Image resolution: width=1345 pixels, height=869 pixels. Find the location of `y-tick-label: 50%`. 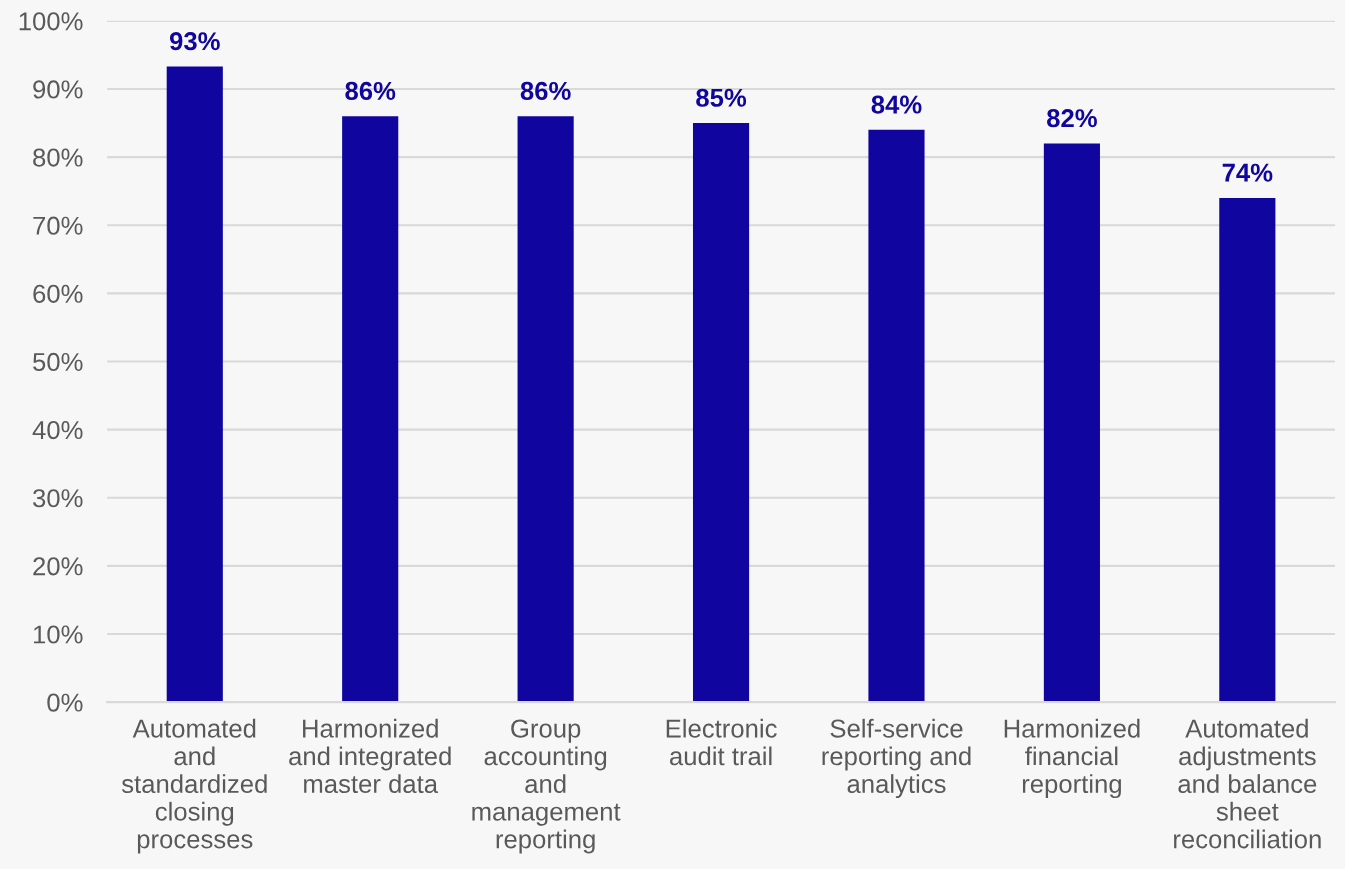

y-tick-label: 50% is located at coordinates (58, 362).